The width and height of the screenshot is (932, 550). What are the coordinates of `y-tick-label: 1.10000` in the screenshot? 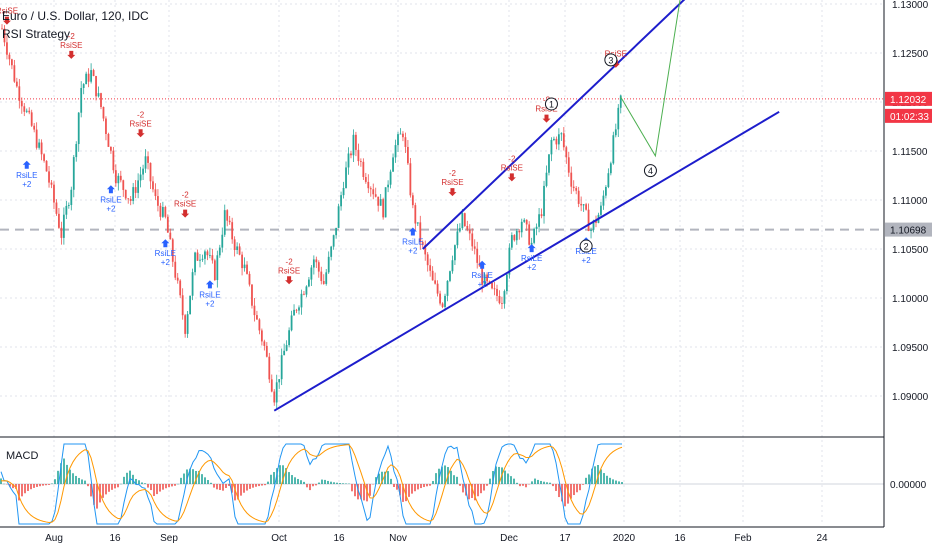 It's located at (910, 299).